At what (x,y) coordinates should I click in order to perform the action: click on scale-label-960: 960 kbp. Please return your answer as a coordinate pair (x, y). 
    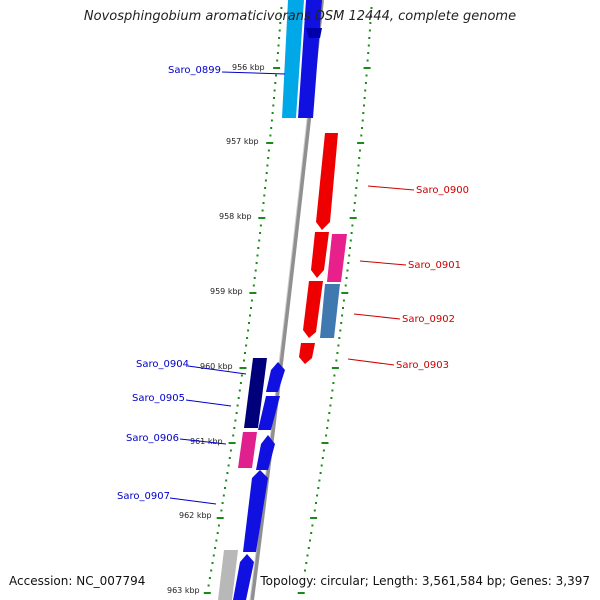
    Looking at the image, I should click on (216, 366).